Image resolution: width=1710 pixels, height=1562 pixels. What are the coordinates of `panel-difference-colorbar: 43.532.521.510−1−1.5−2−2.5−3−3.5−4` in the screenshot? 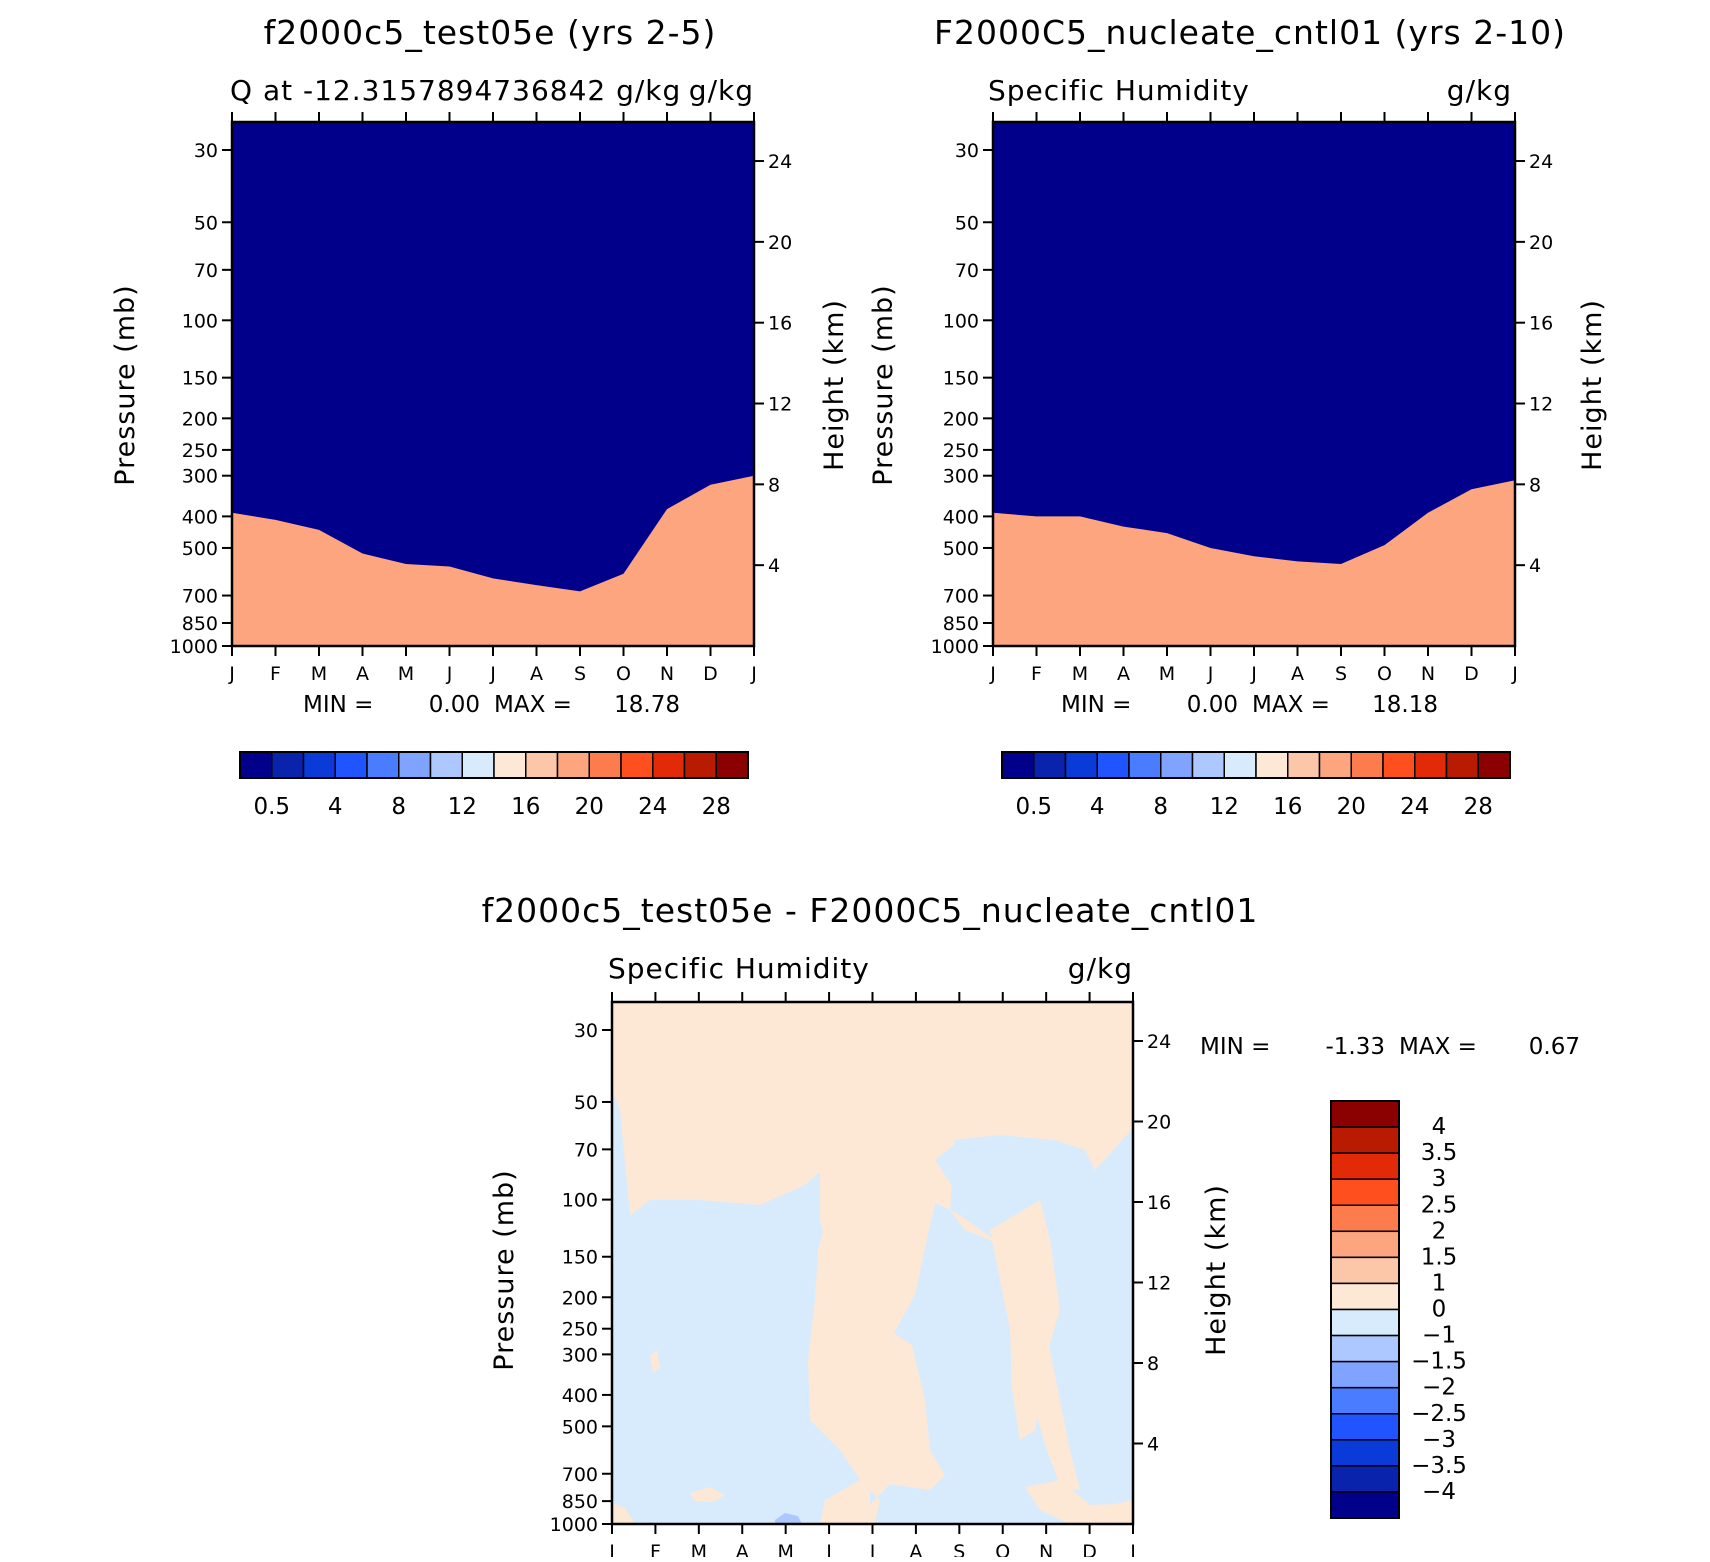 It's located at (1398, 1309).